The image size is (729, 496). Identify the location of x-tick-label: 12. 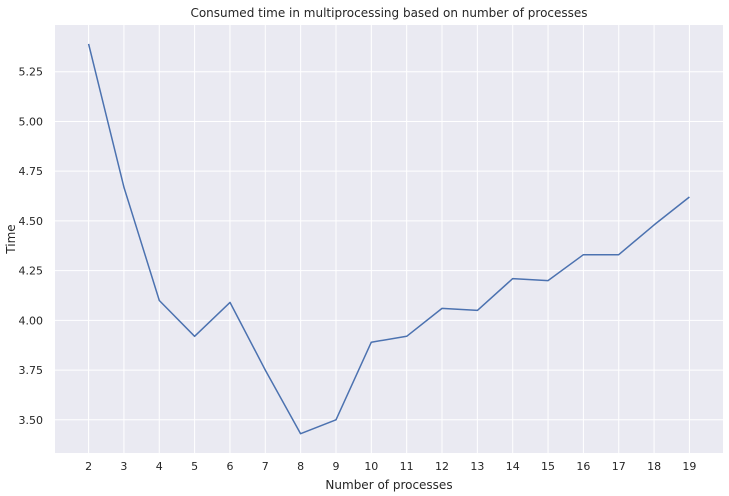
(442, 466).